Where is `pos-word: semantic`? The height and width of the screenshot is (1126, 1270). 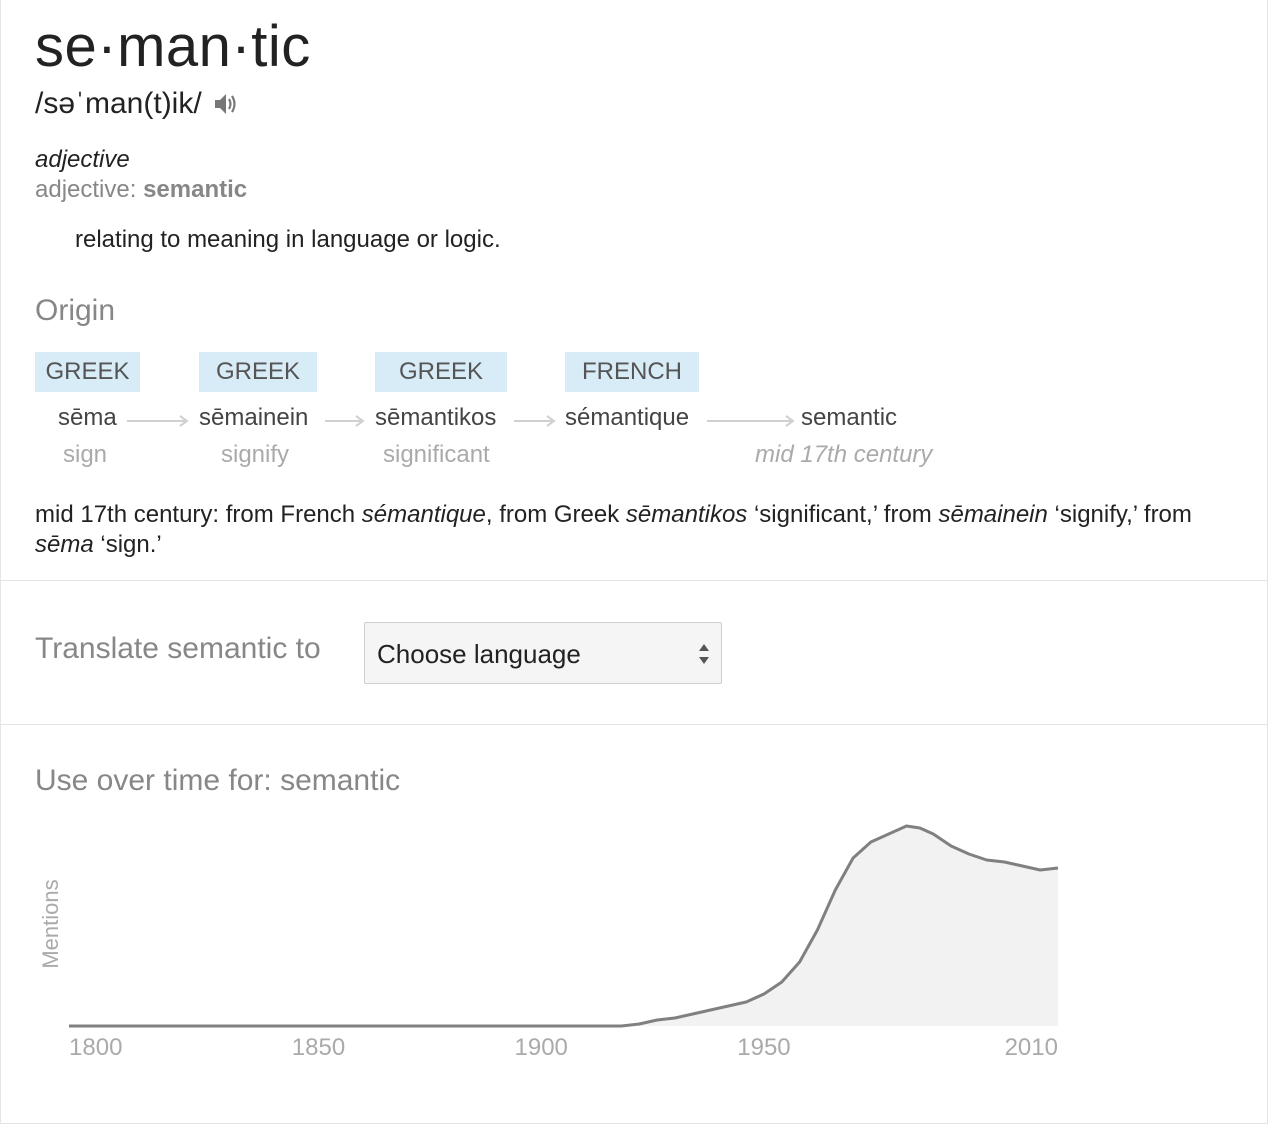
pos-word: semantic is located at coordinates (195, 189).